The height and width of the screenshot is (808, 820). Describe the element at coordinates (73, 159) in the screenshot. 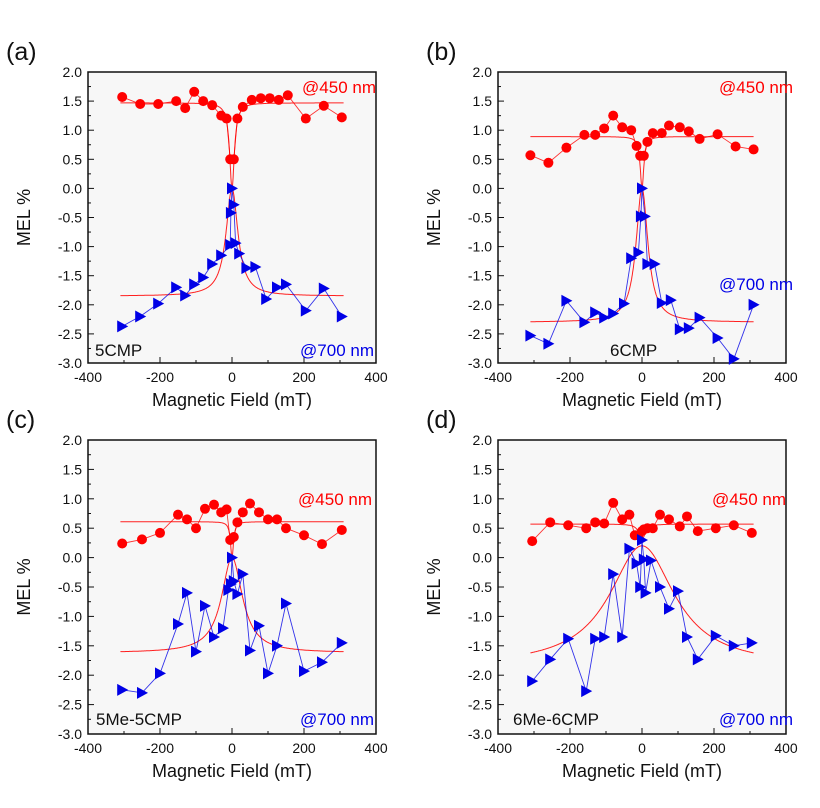

I see `y-tick-label: 0.5` at that location.